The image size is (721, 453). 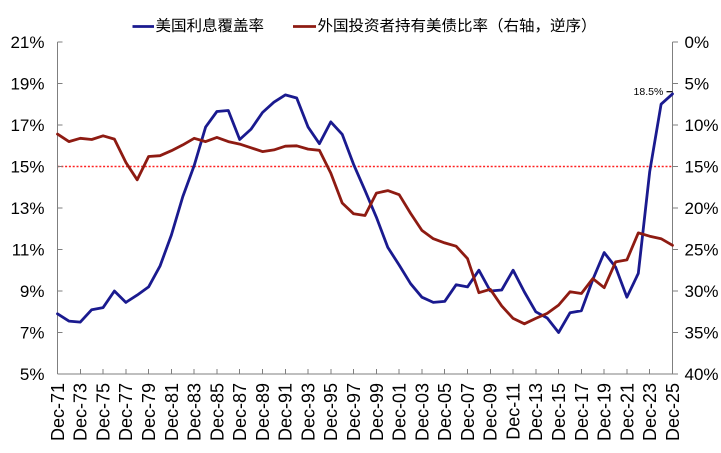 What do you see at coordinates (702, 250) in the screenshot?
I see `svg-text: 25%` at bounding box center [702, 250].